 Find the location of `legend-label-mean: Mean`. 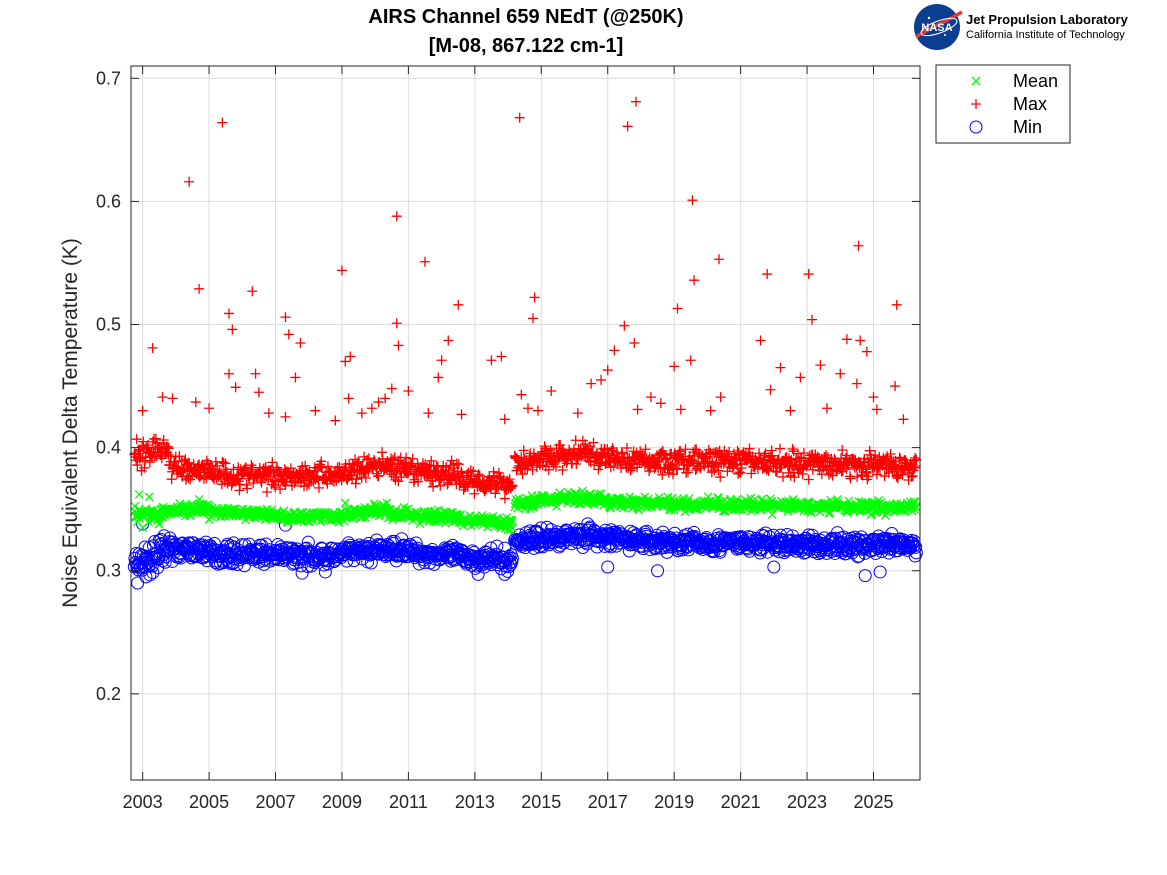

legend-label-mean: Mean is located at coordinates (1035, 81).